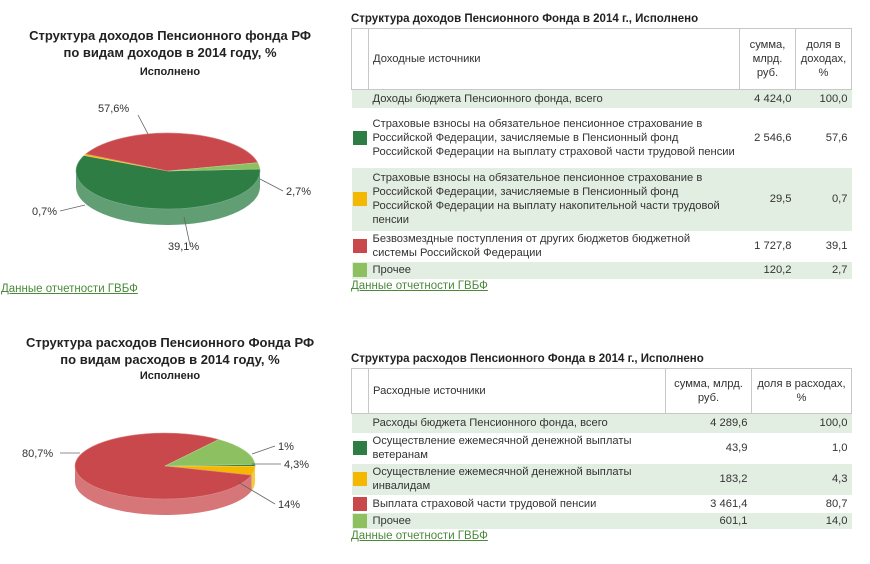 The width and height of the screenshot is (870, 564). I want to click on expense-row-sum: 183,2, so click(708, 479).